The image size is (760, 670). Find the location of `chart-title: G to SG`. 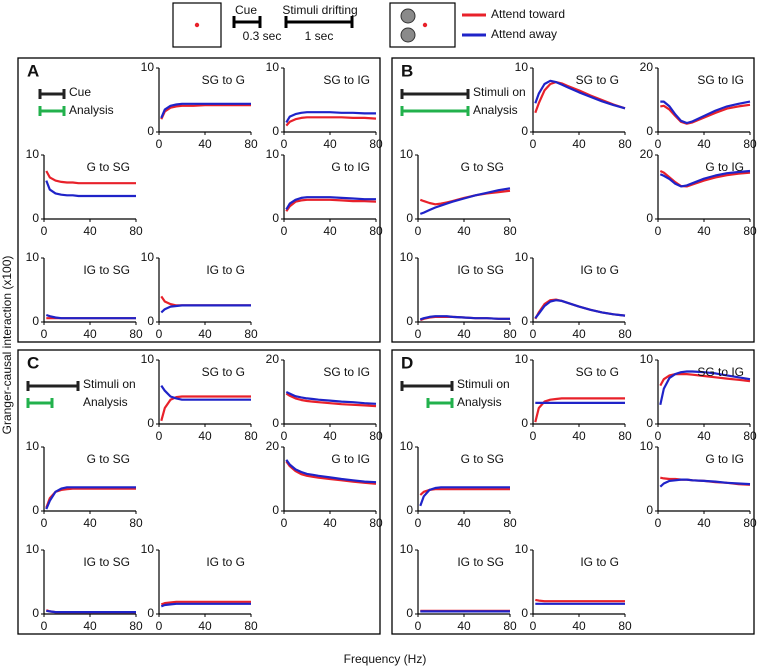

chart-title: G to SG is located at coordinates (108, 459).